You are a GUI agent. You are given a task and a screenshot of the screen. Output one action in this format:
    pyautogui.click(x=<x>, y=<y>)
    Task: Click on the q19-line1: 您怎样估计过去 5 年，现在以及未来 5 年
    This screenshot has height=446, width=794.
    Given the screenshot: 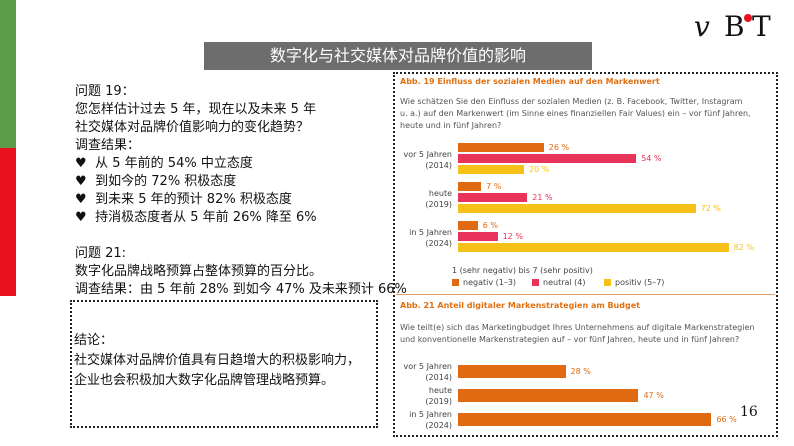 What is the action you would take?
    pyautogui.click(x=196, y=109)
    